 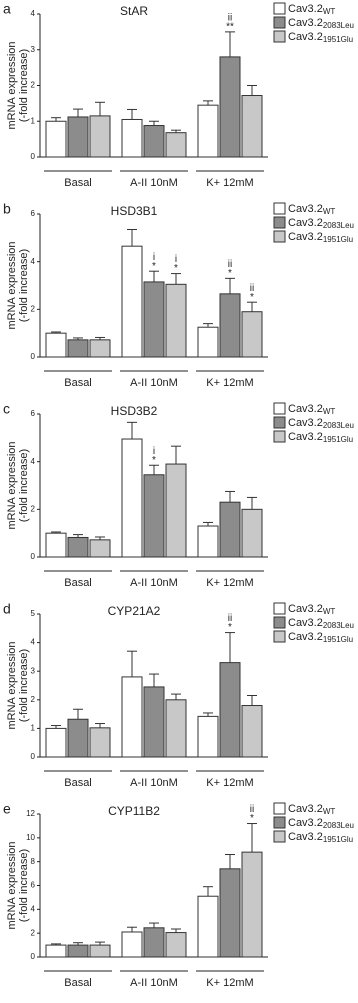 I want to click on significance-label: **, so click(x=230, y=27).